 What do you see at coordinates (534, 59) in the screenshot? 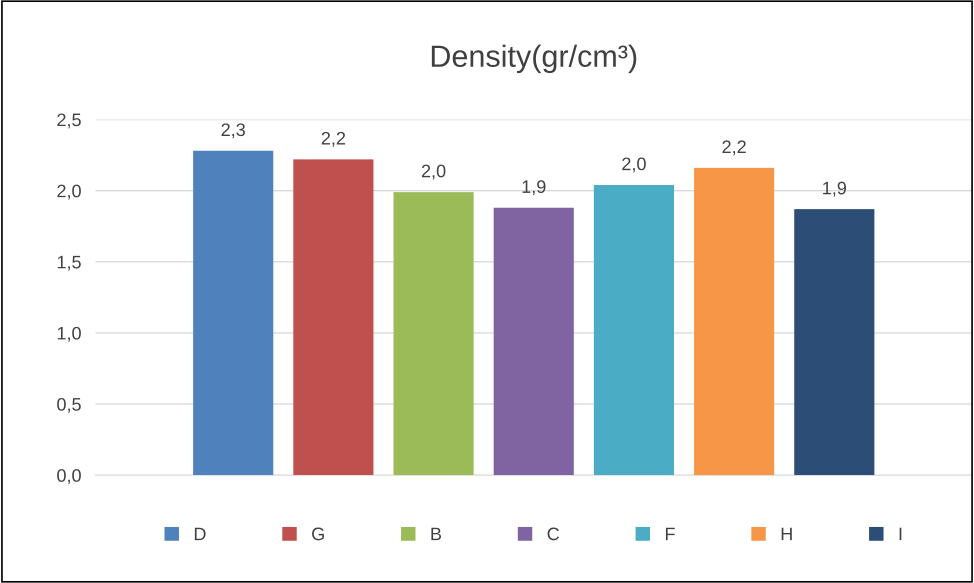
I see `chart-title: Density(gr/cm³)` at bounding box center [534, 59].